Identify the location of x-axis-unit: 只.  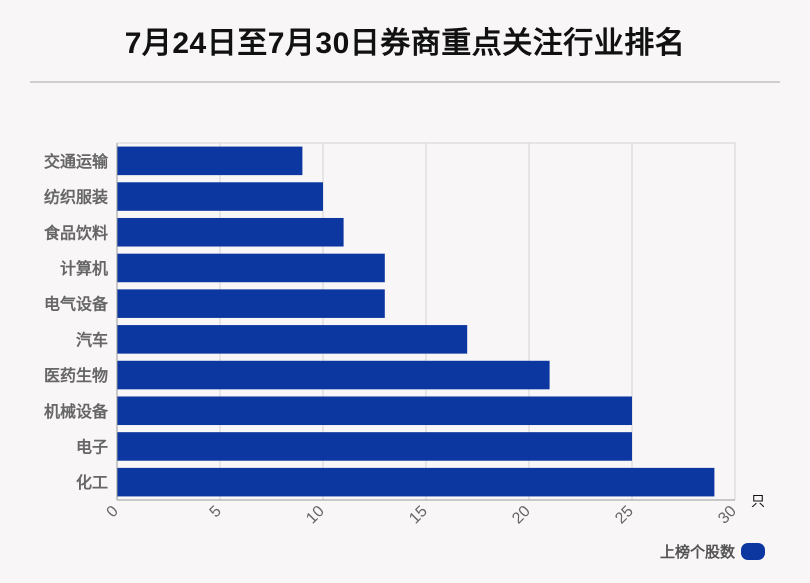
(758, 501).